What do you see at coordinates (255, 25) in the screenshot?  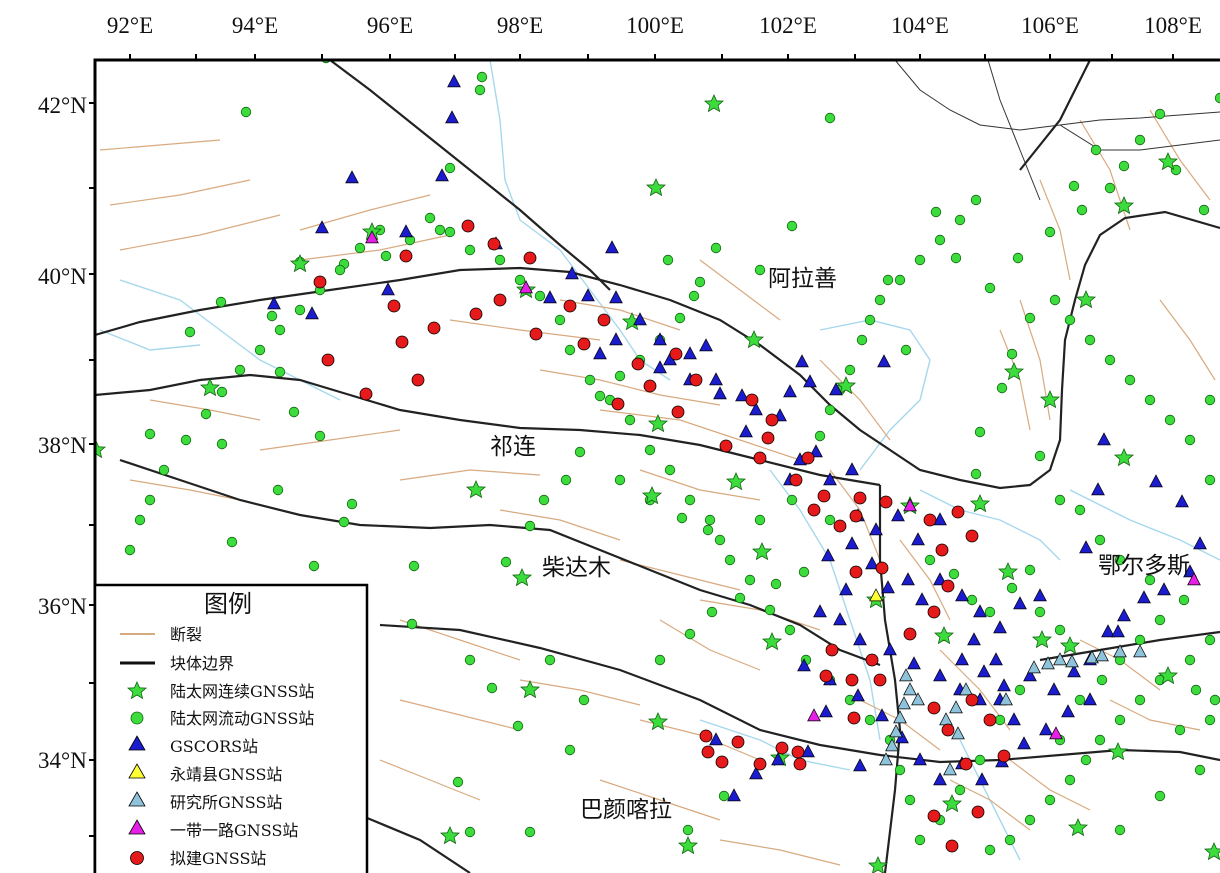 I see `lon-label-94: 94°E` at bounding box center [255, 25].